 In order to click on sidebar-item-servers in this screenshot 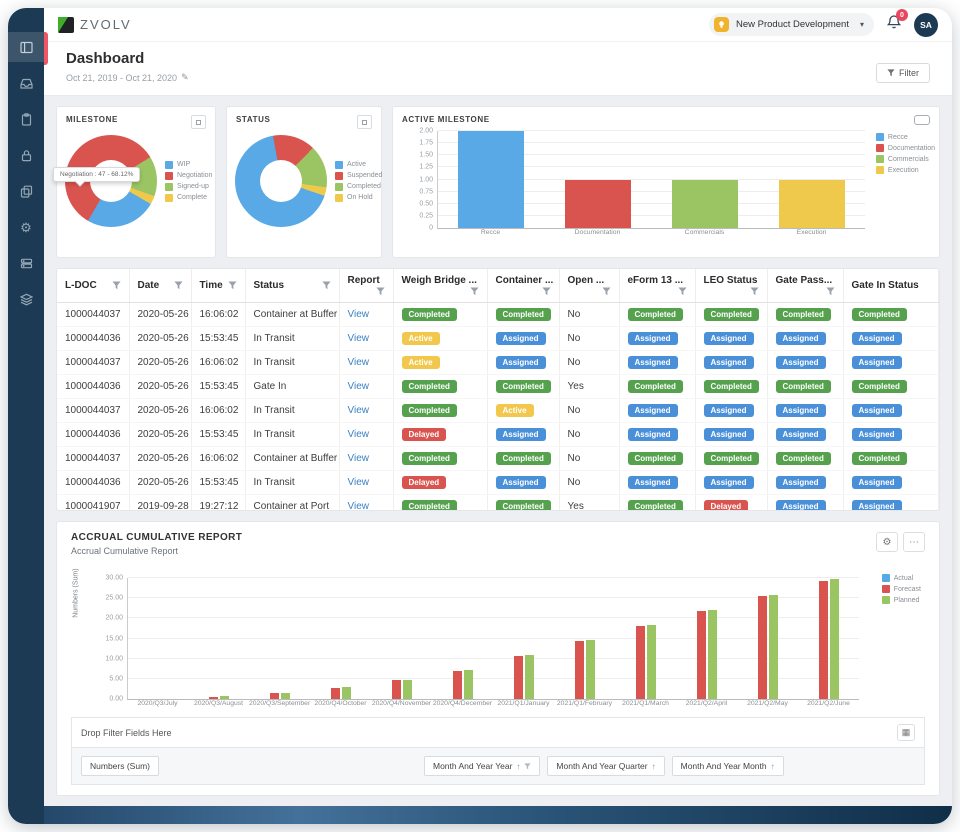, I will do `click(26, 263)`.